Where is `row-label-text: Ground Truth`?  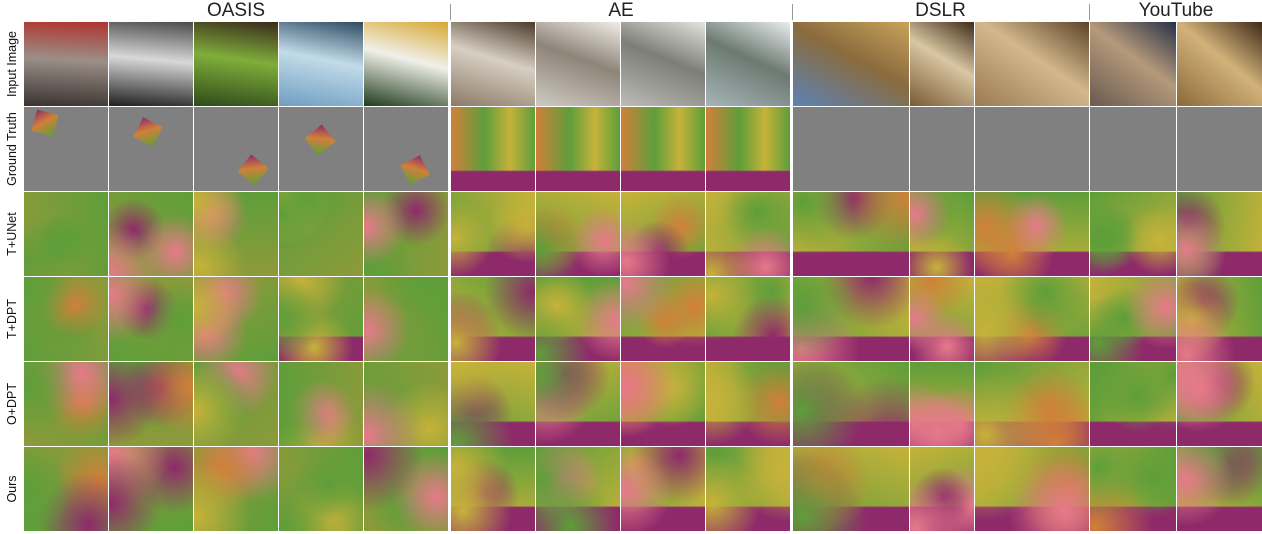
row-label-text: Ground Truth is located at coordinates (12, 149).